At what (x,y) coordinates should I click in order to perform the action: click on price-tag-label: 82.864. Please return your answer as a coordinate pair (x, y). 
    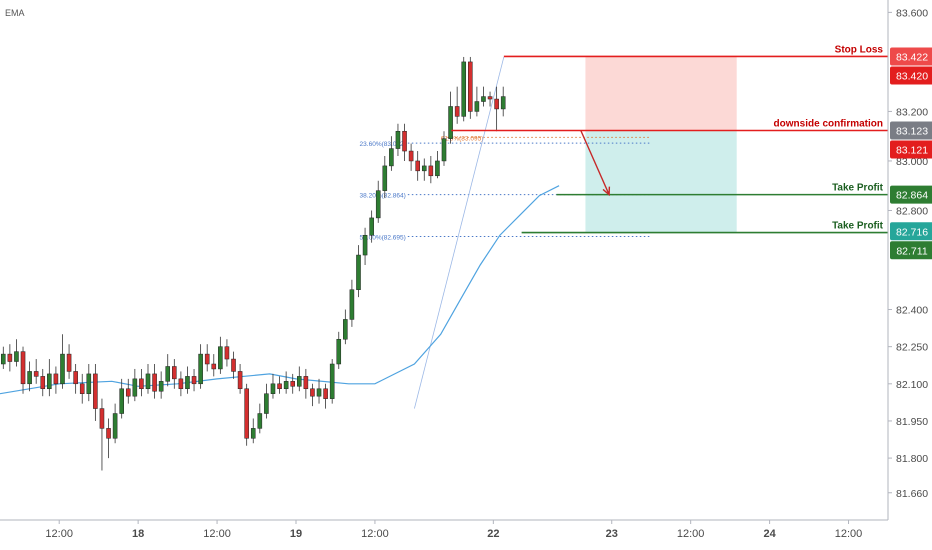
    Looking at the image, I should click on (912, 196).